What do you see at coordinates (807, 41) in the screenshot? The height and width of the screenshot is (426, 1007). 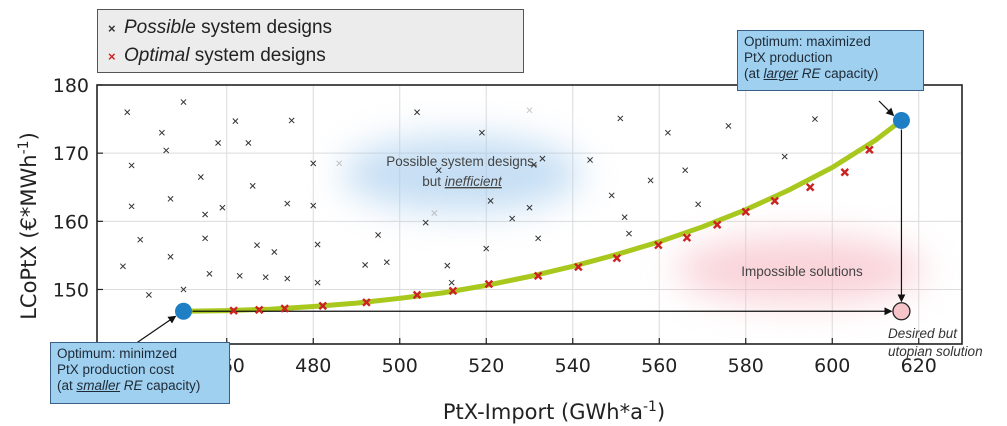 I see `callout-max-line1: Optimum: maximized` at bounding box center [807, 41].